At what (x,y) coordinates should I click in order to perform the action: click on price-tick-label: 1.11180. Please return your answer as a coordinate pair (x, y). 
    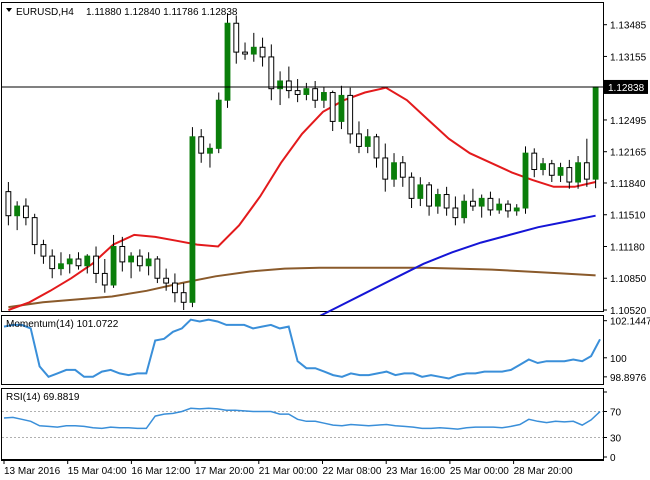
    Looking at the image, I should click on (627, 247).